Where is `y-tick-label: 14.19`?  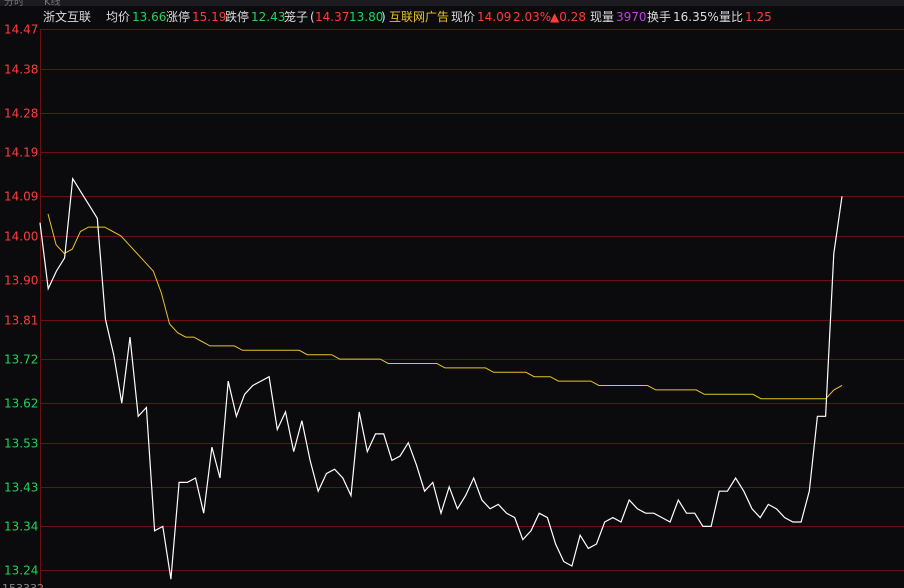
y-tick-label: 14.19 is located at coordinates (21, 153).